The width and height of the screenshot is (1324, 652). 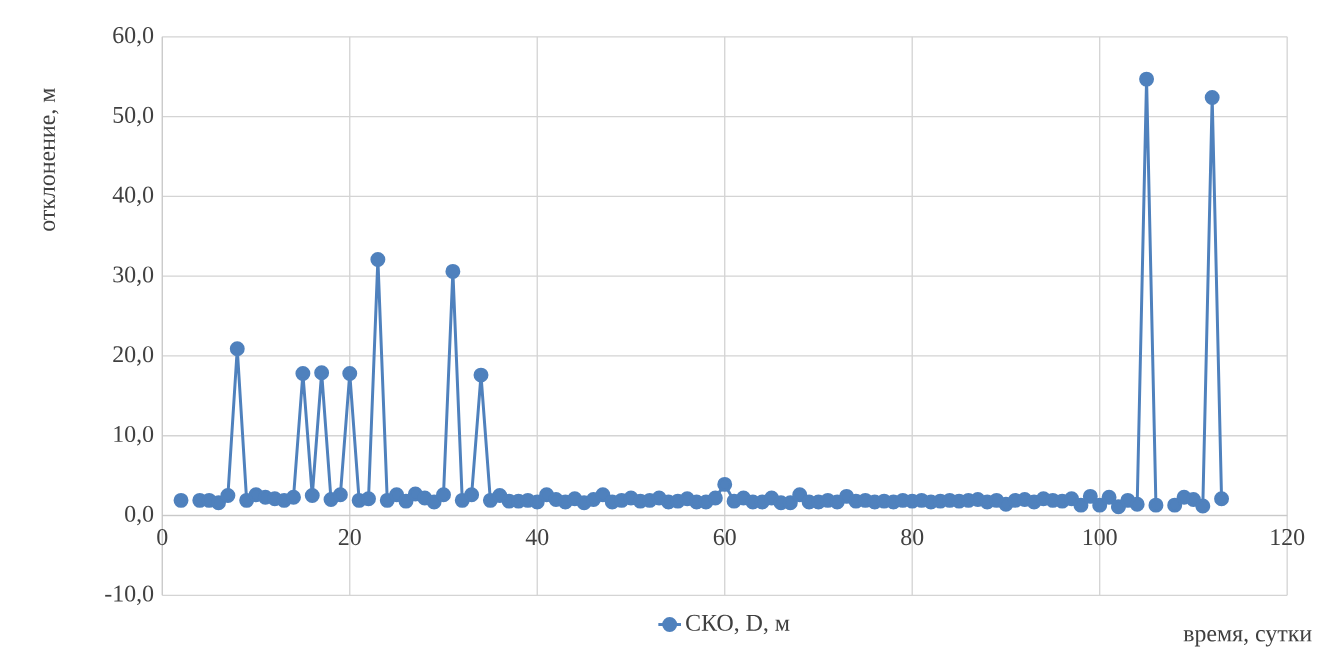 What do you see at coordinates (51, 159) in the screenshot?
I see `y-axis-title: отклонение, м` at bounding box center [51, 159].